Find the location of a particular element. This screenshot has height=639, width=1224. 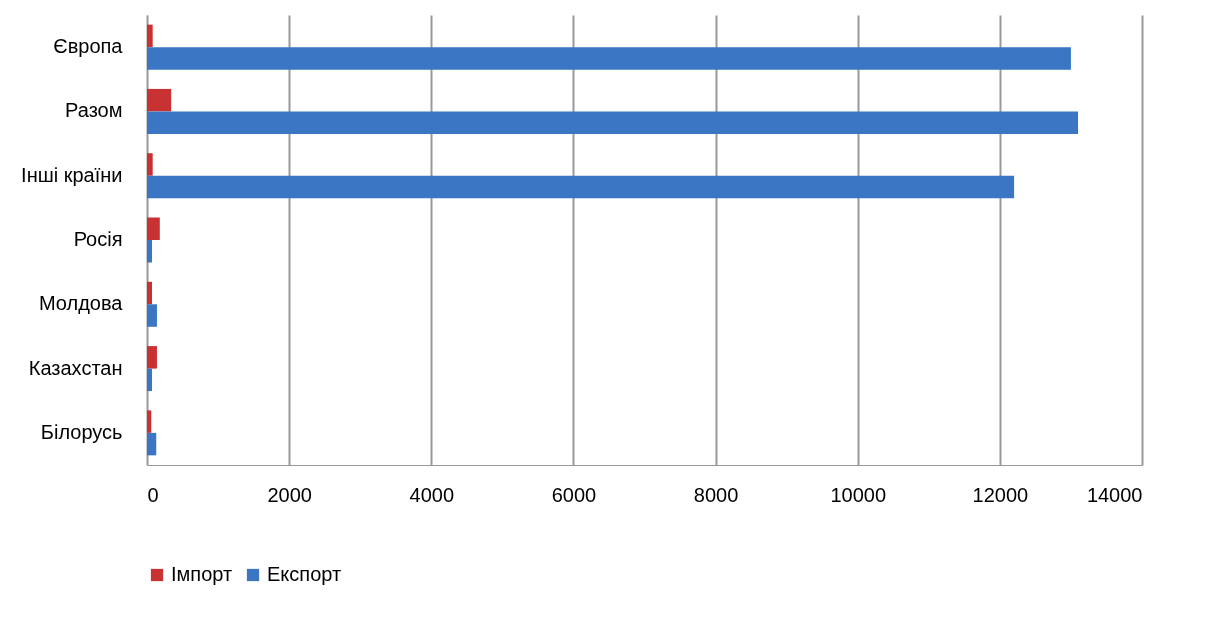

y-tick-label: Інші країни is located at coordinates (72, 174).